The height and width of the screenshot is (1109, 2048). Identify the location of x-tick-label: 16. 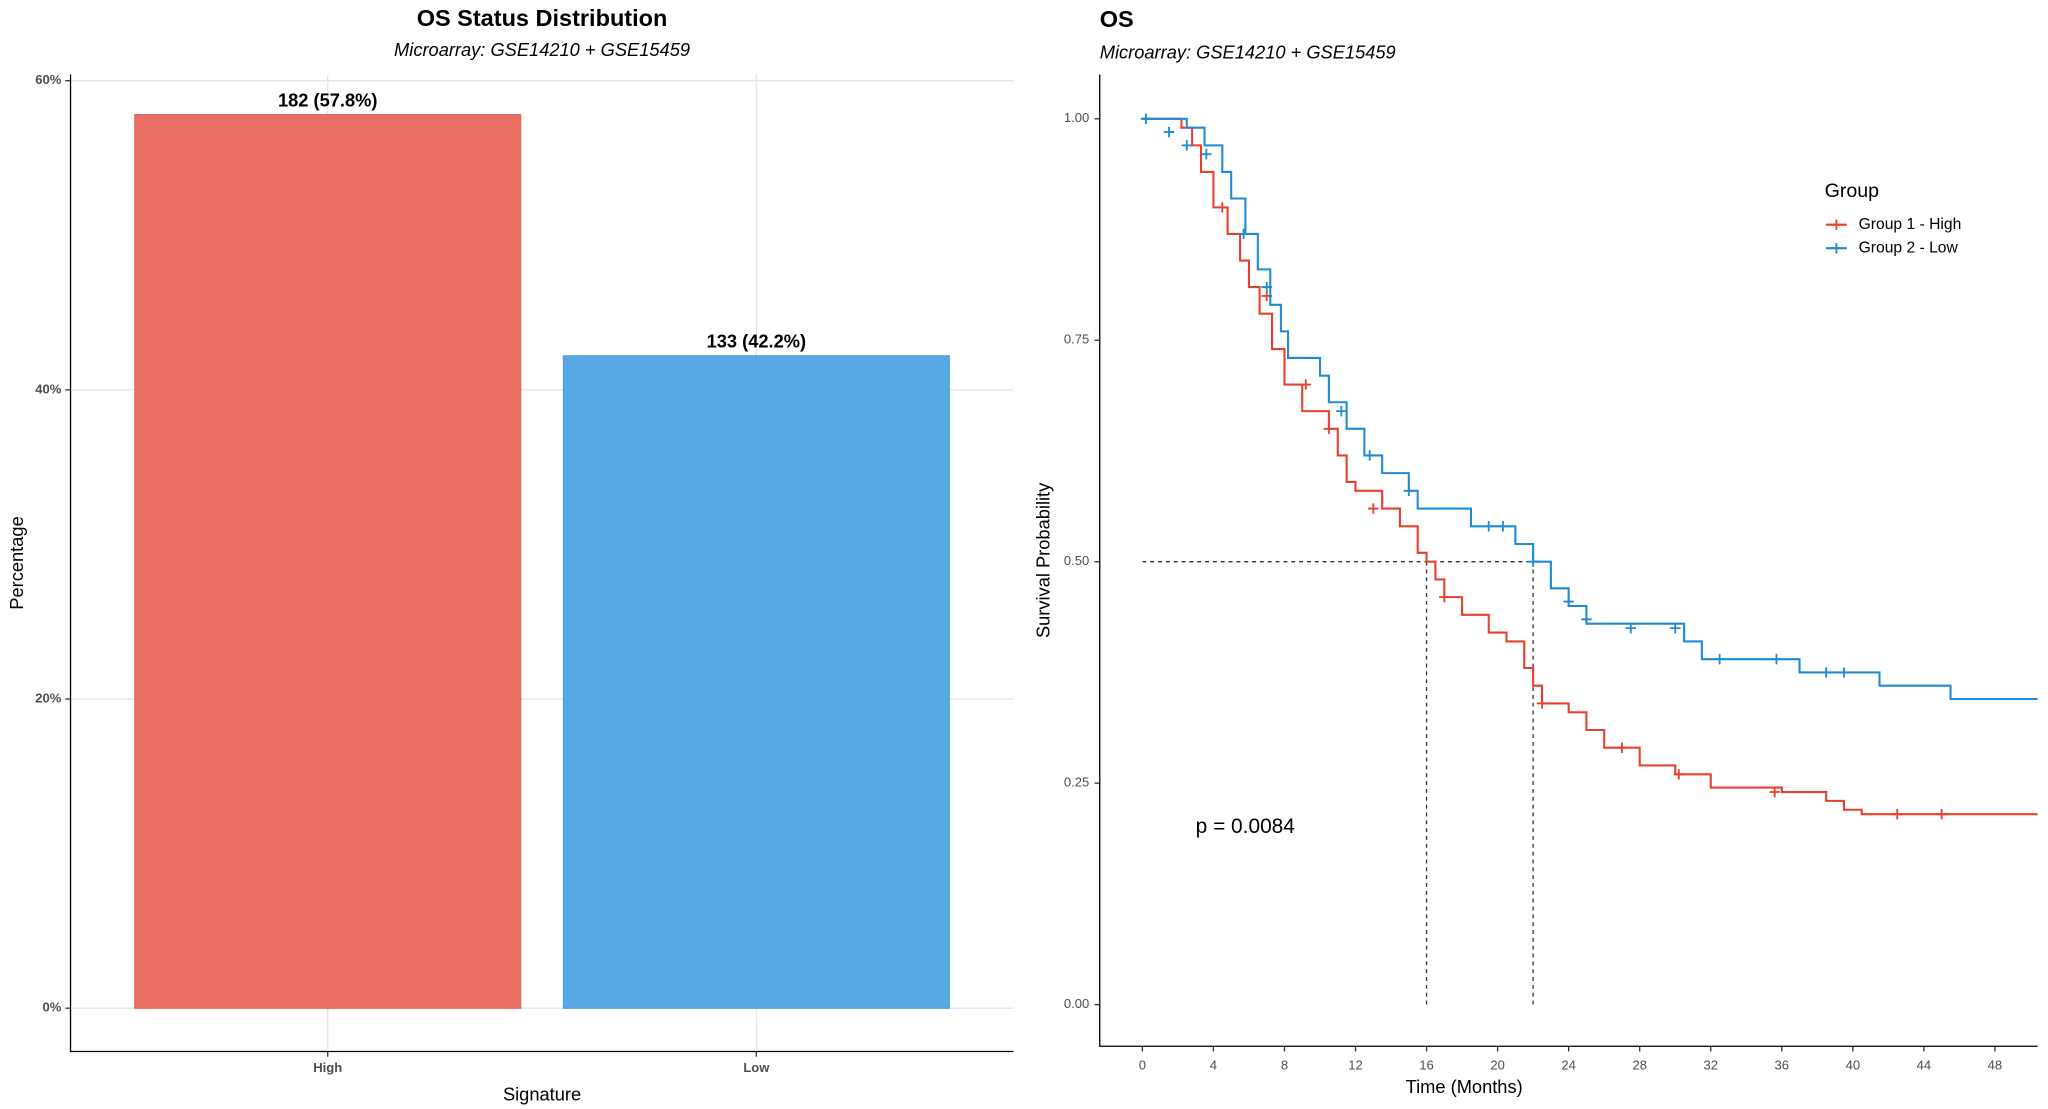
(1426, 1064).